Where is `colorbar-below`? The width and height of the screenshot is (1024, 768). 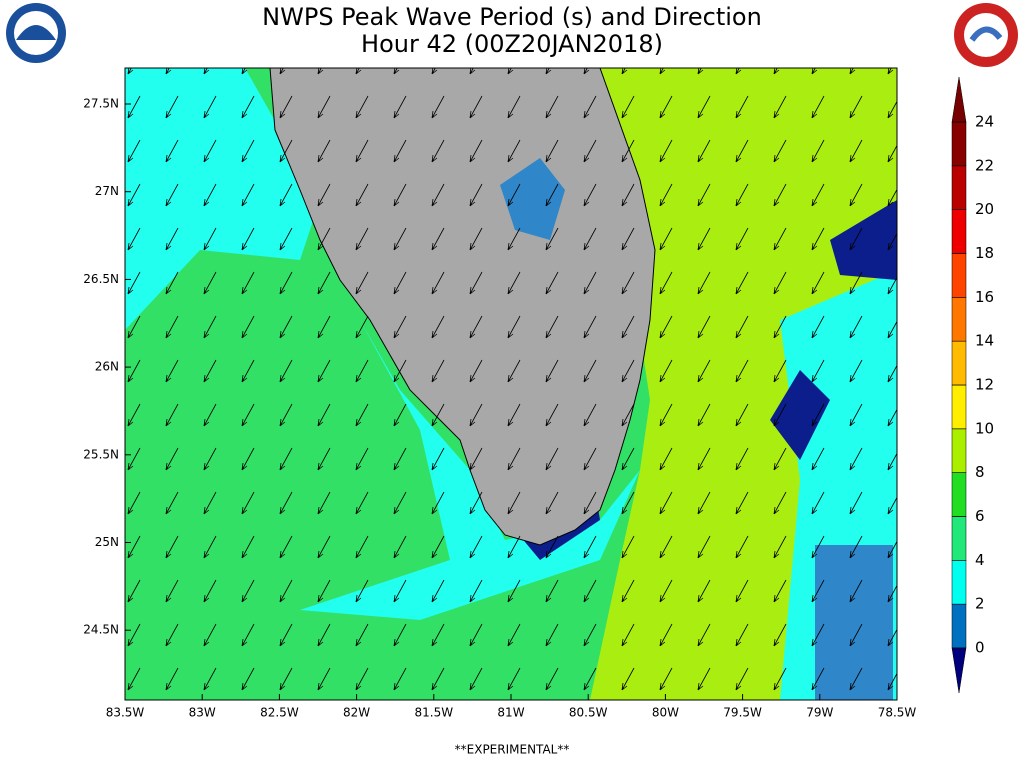
colorbar-below is located at coordinates (959, 670).